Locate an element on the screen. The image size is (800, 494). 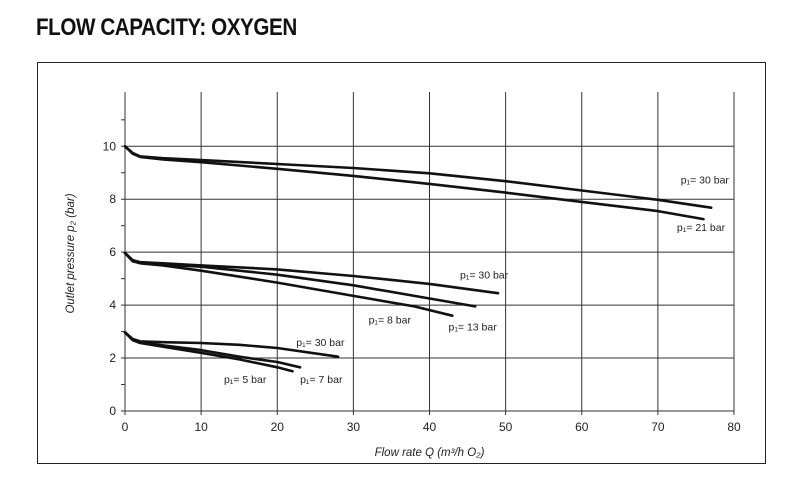
series-label-3: p₁= 30 bar is located at coordinates (484, 276).